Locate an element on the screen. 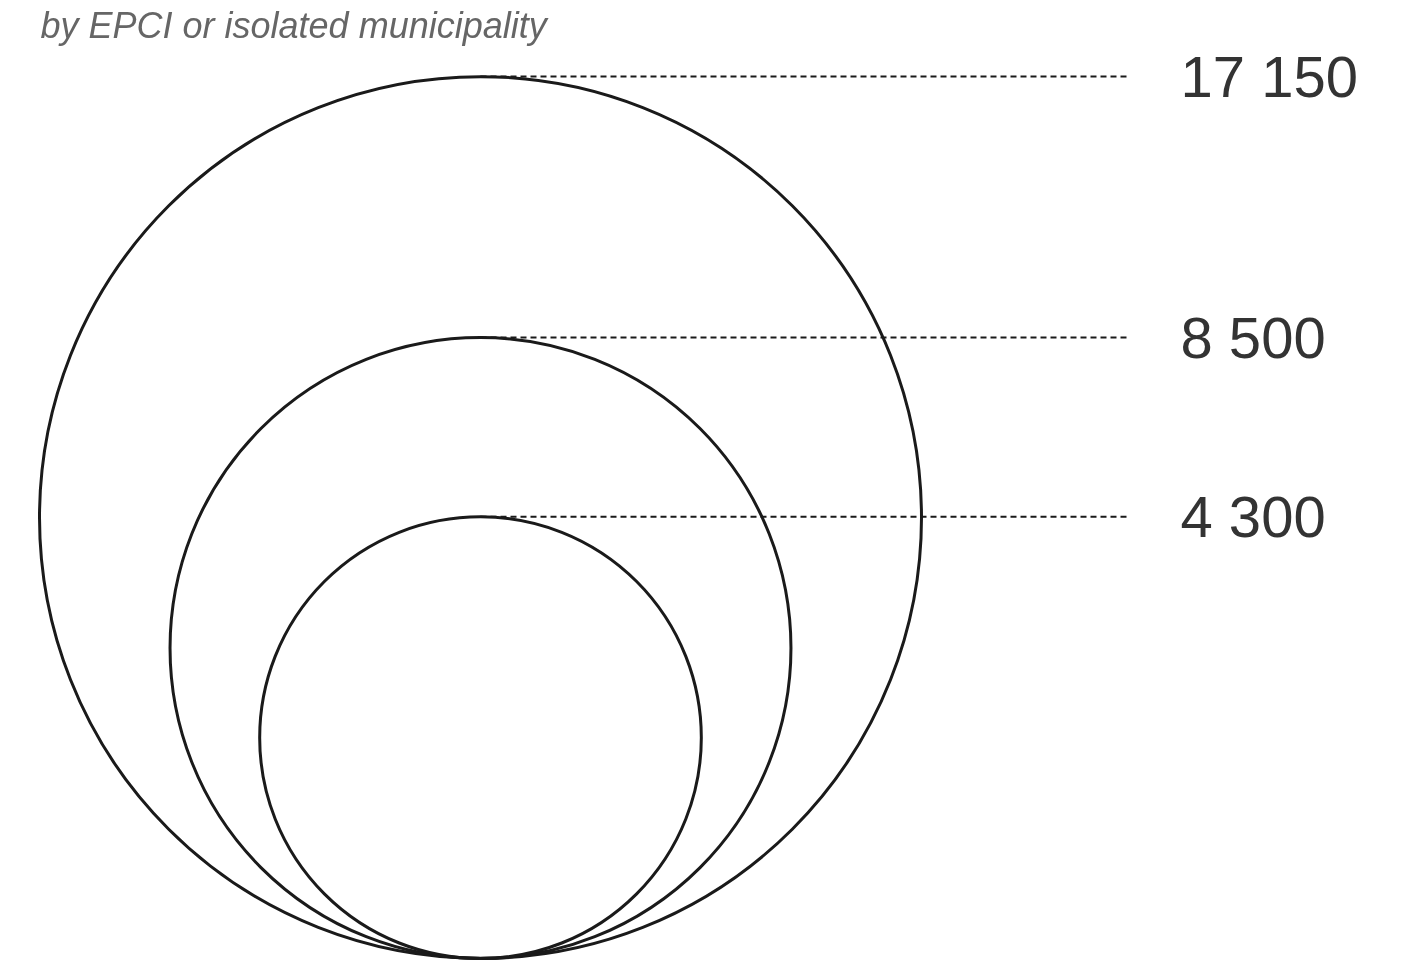 This screenshot has width=1417, height=964. data-label: 8 500 is located at coordinates (1253, 338).